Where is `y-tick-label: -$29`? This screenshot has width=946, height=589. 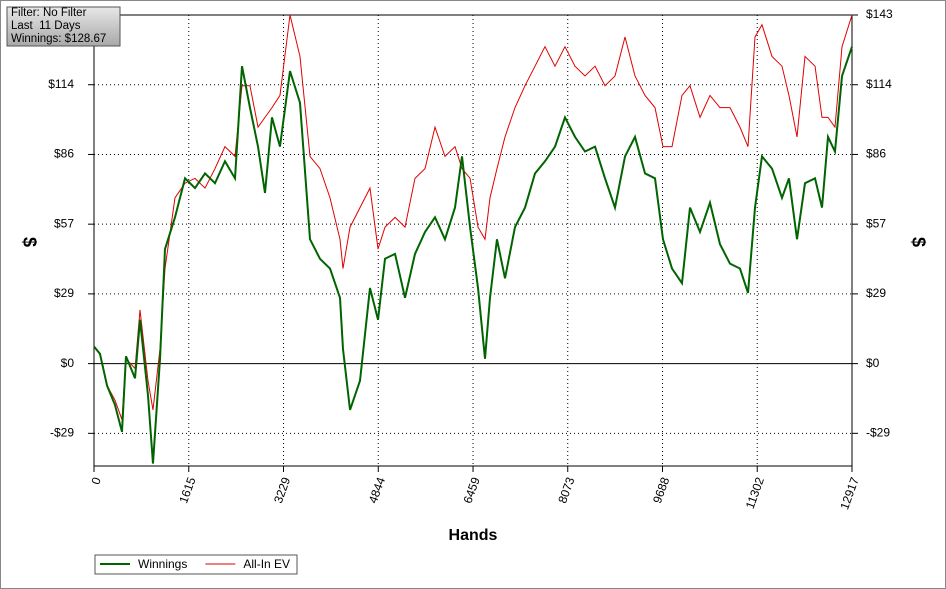
y-tick-label: -$29 is located at coordinates (62, 433).